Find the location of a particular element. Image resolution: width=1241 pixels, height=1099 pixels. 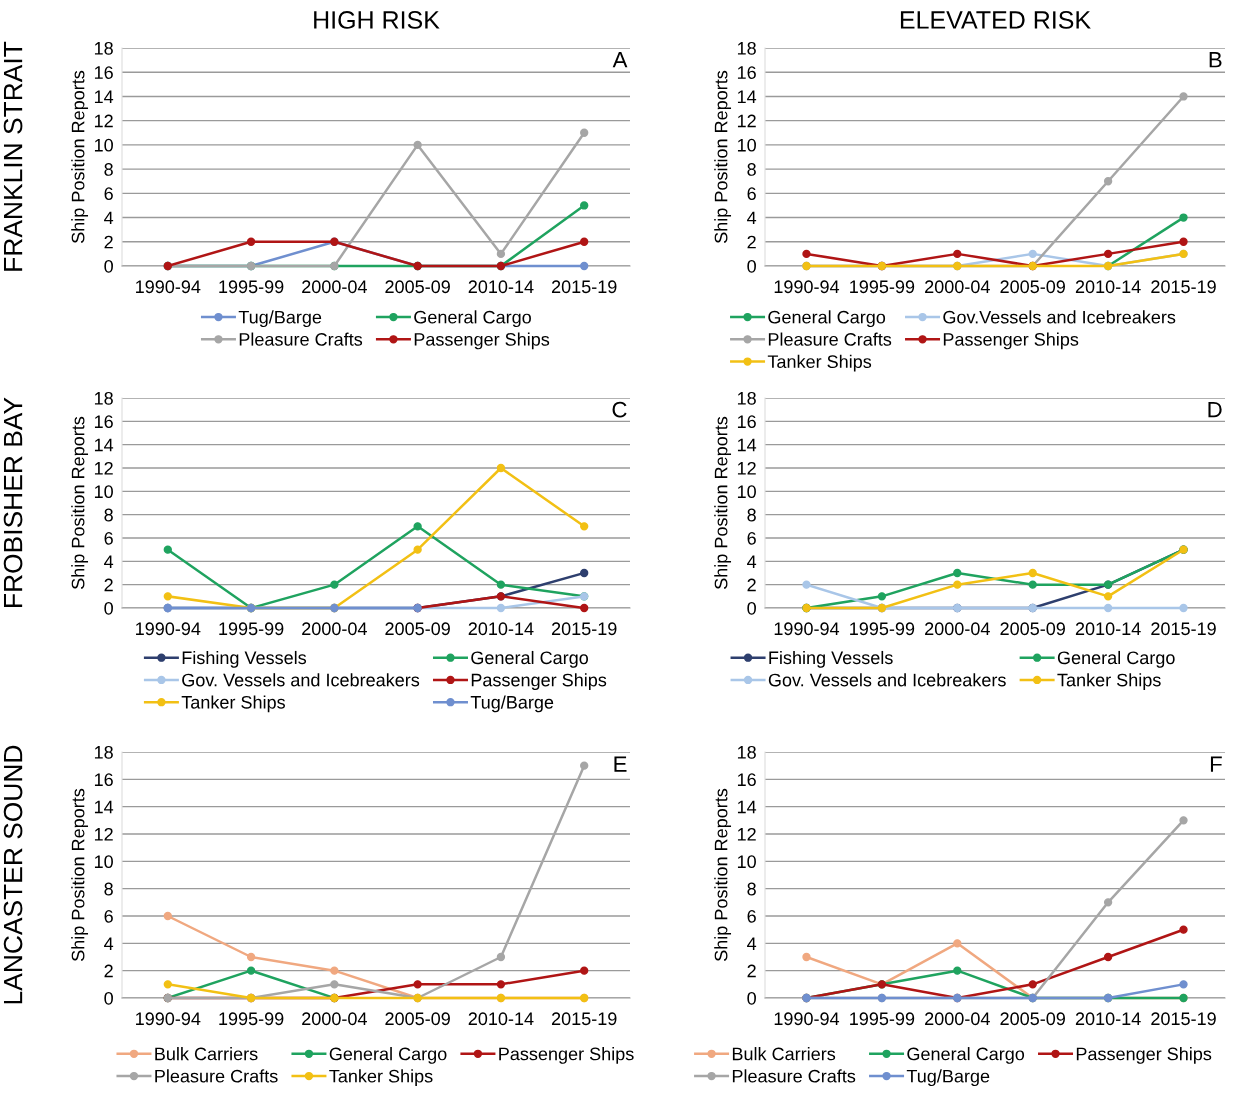

annotation: A is located at coordinates (620, 60).